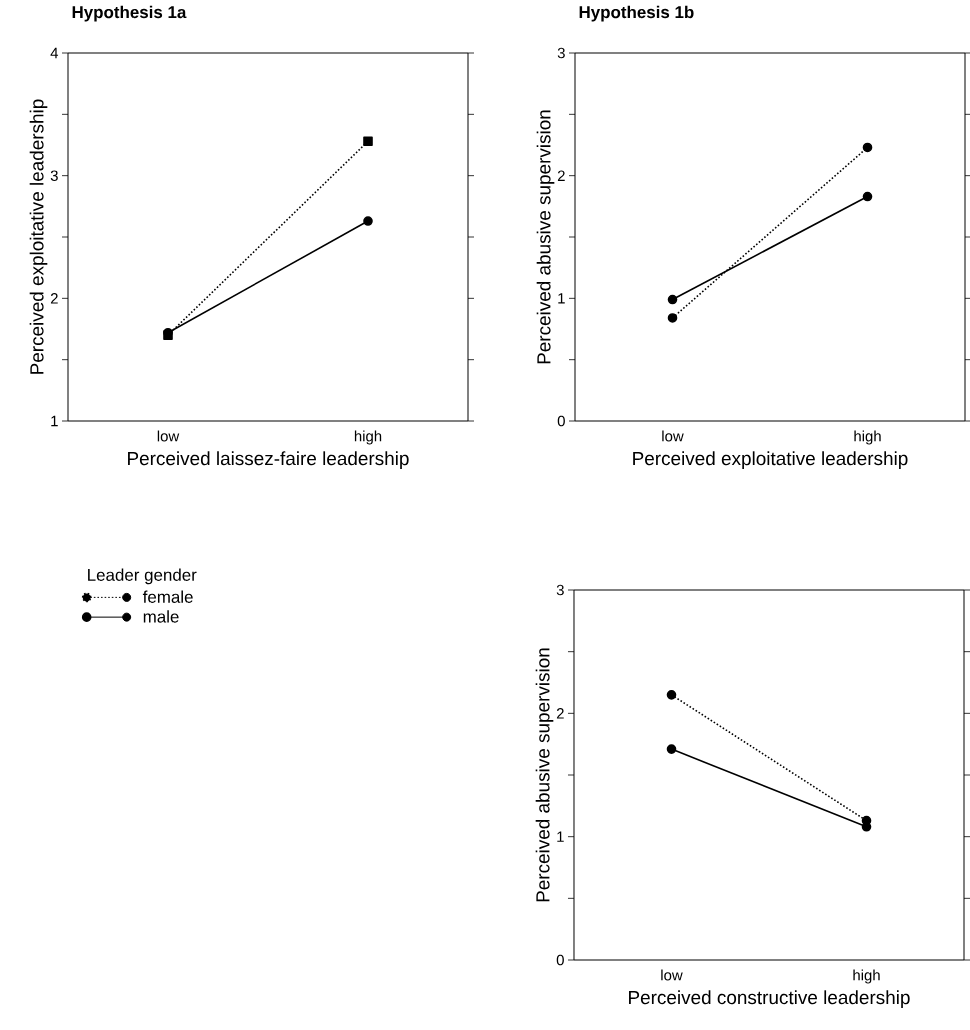  Describe the element at coordinates (770, 460) in the screenshot. I see `x-axis-title: Perceived exploitative leadership` at that location.